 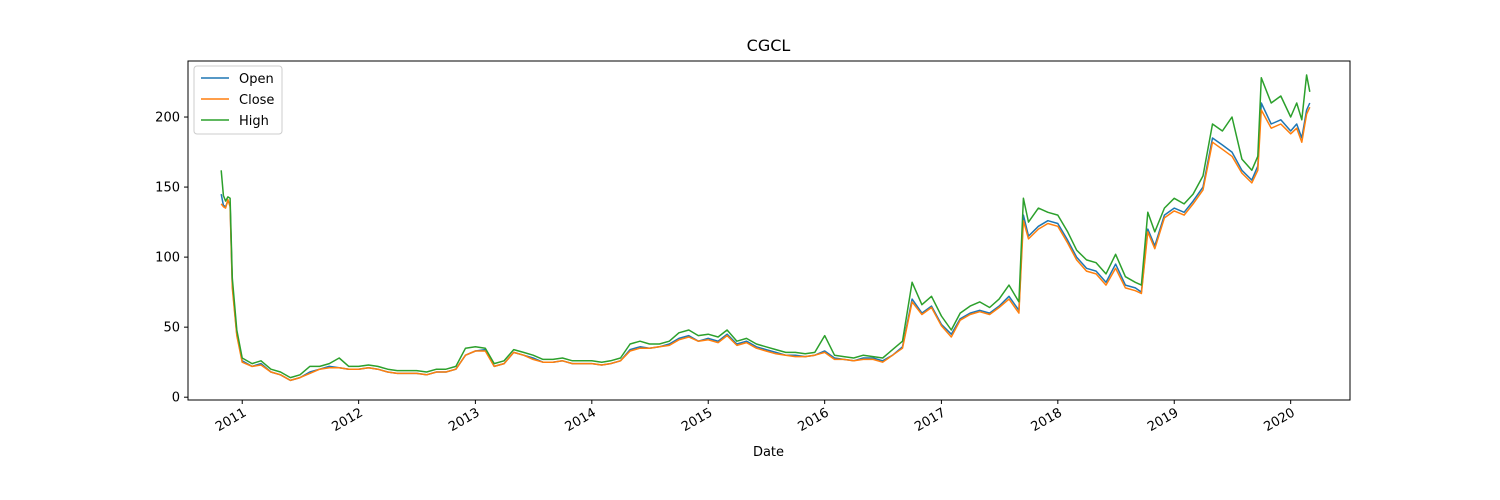 What do you see at coordinates (769, 45) in the screenshot?
I see `chart-title: CGCL` at bounding box center [769, 45].